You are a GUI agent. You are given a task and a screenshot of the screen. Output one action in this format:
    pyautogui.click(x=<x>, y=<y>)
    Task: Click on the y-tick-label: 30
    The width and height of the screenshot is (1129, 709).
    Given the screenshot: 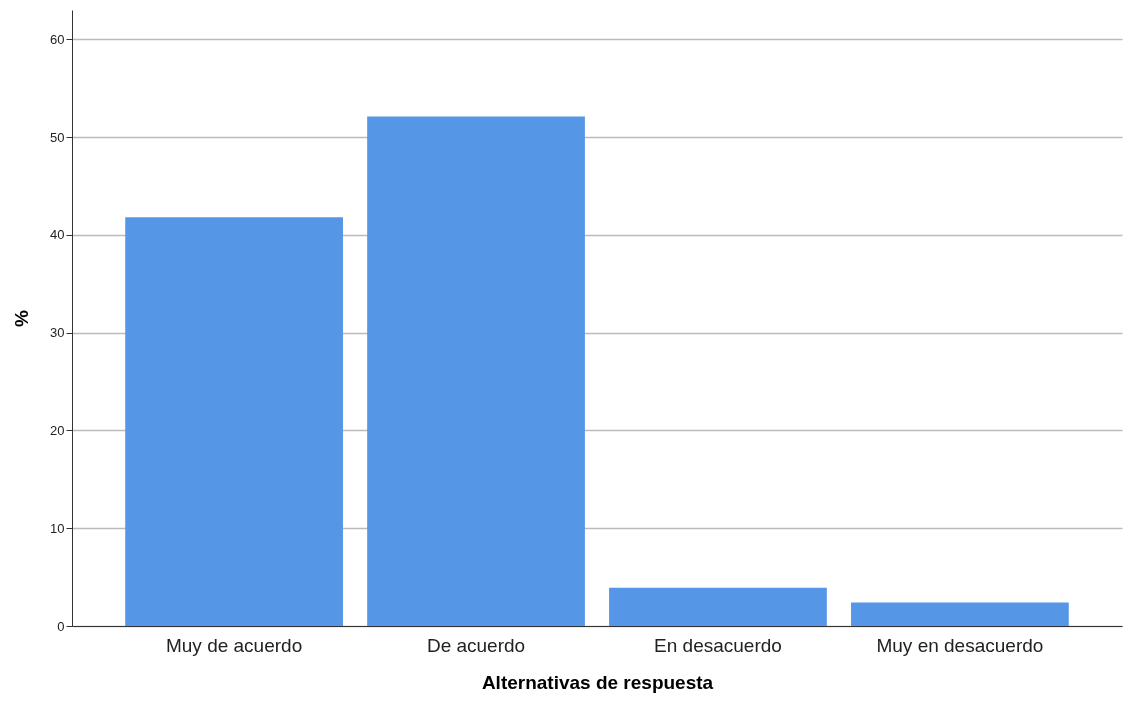 What is the action you would take?
    pyautogui.click(x=57, y=333)
    